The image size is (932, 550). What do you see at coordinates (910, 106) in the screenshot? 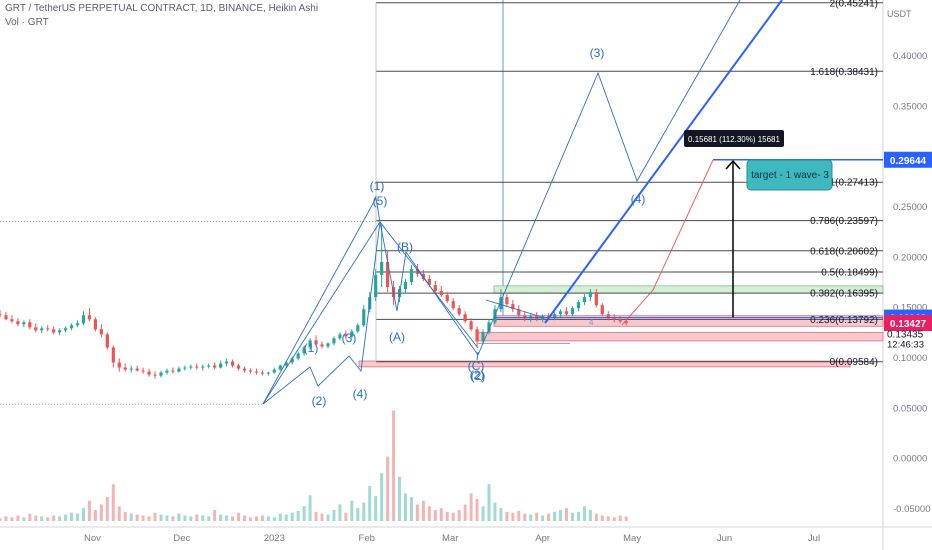
I see `y-tick-label: 0.35000` at bounding box center [910, 106].